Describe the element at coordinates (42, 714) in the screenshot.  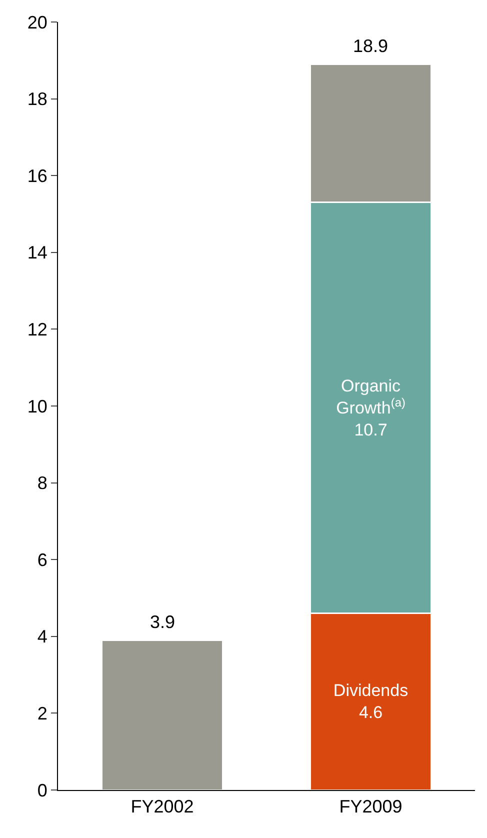
I see `y-tick-label: 2` at that location.